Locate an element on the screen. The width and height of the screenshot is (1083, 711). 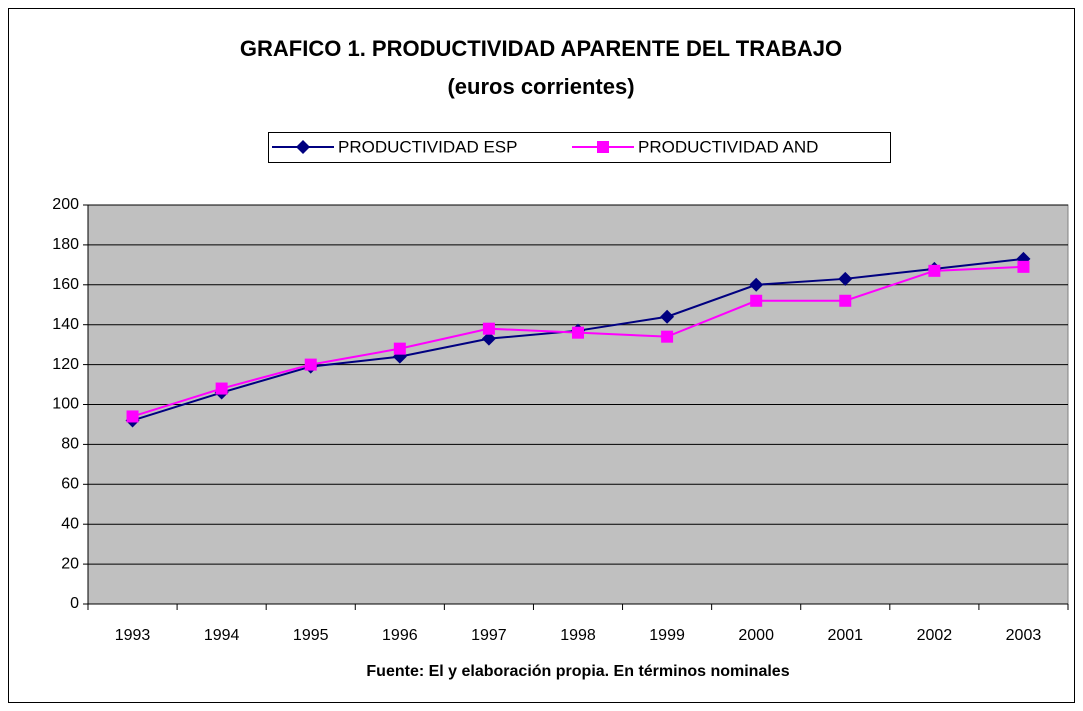
x-tick-label: 2000 is located at coordinates (756, 635).